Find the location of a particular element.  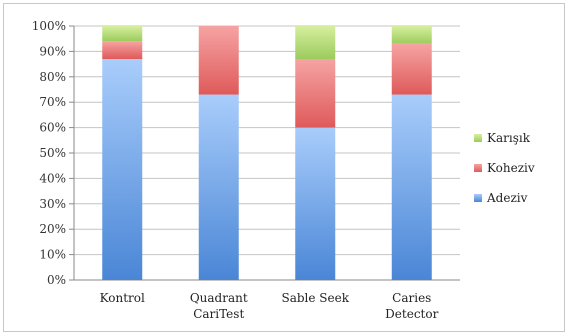

y-tick-label: 30% is located at coordinates (52, 204).